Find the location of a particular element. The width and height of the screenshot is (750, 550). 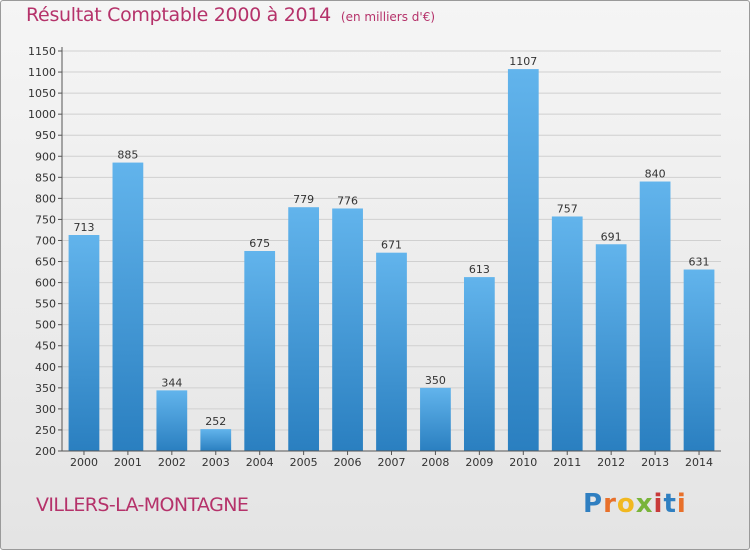

data-label-2013: 840 is located at coordinates (655, 174).